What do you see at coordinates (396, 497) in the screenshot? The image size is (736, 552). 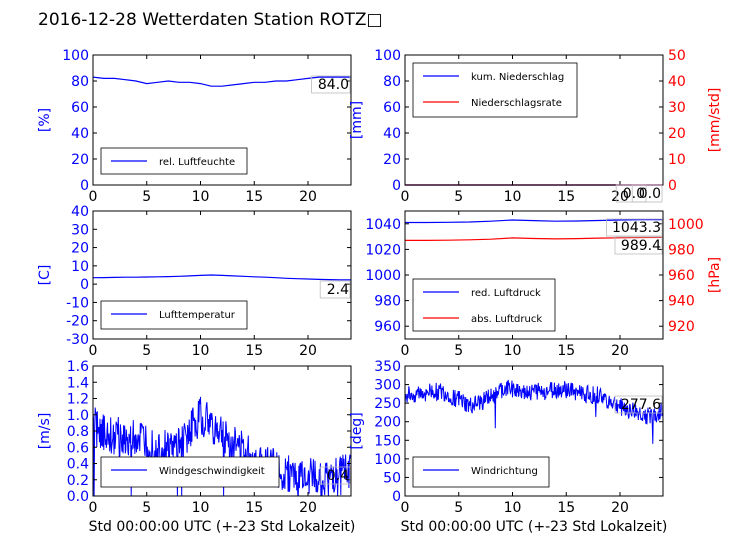 I see `p6-y-tick-label: 0` at bounding box center [396, 497].